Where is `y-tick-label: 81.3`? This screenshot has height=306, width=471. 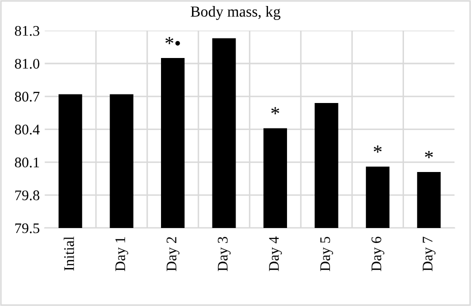
y-tick-label: 81.3 is located at coordinates (27, 31).